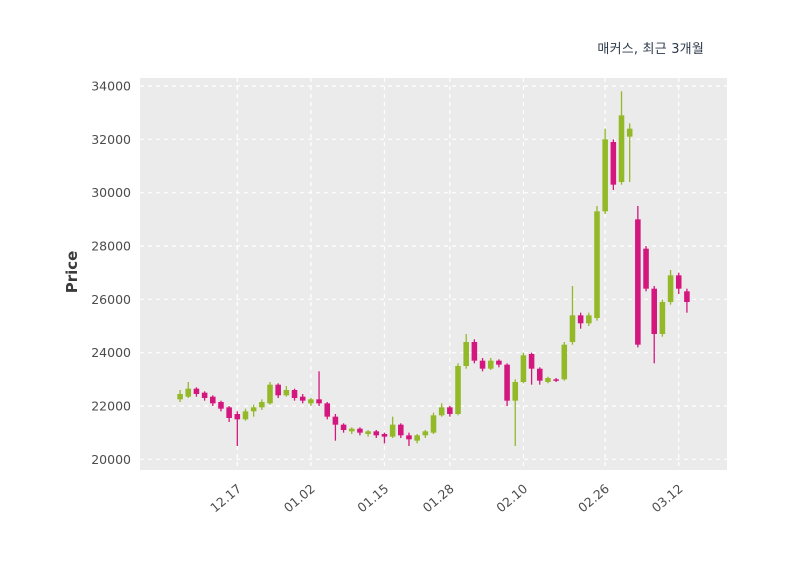  What do you see at coordinates (225, 498) in the screenshot?
I see `x-tick-label: 12.17` at bounding box center [225, 498].